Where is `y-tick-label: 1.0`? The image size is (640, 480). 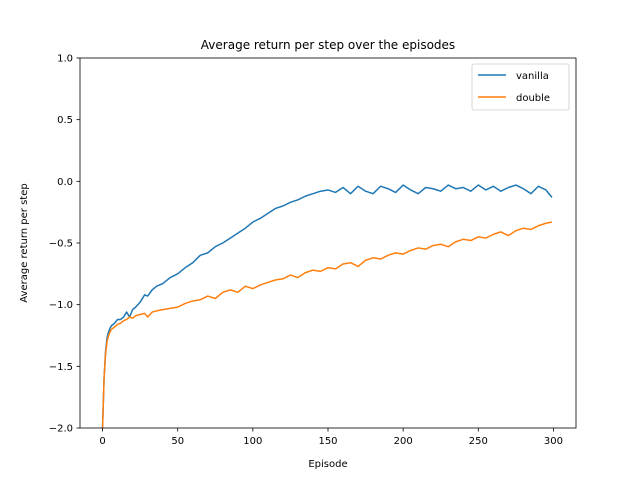
y-tick-label: 1.0 is located at coordinates (65, 59).